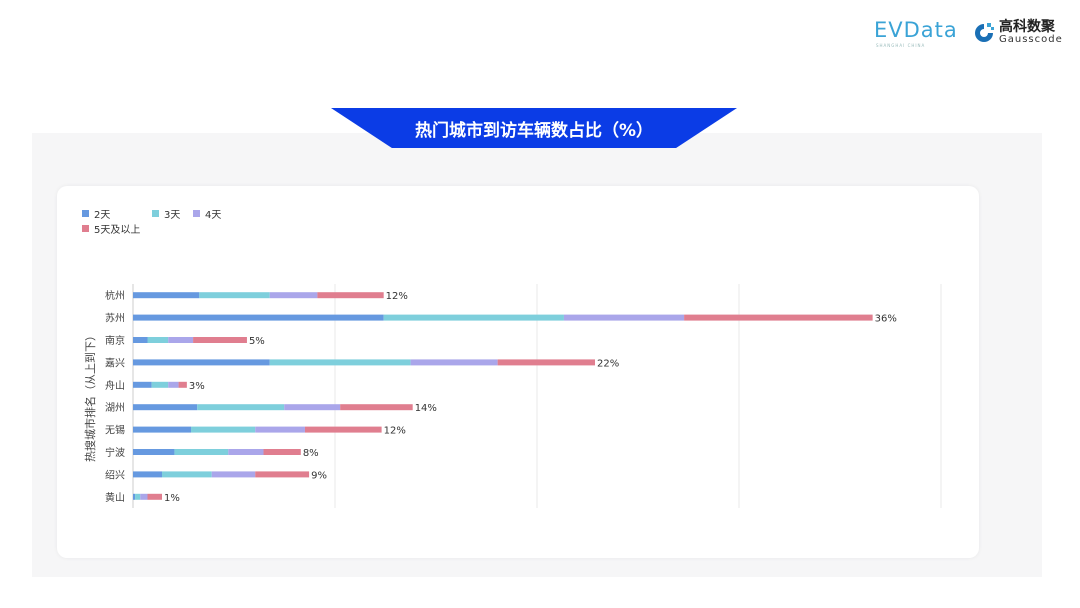 Image resolution: width=1080 pixels, height=608 pixels. What do you see at coordinates (984, 32) in the screenshot?
I see `gausscode-icon` at bounding box center [984, 32].